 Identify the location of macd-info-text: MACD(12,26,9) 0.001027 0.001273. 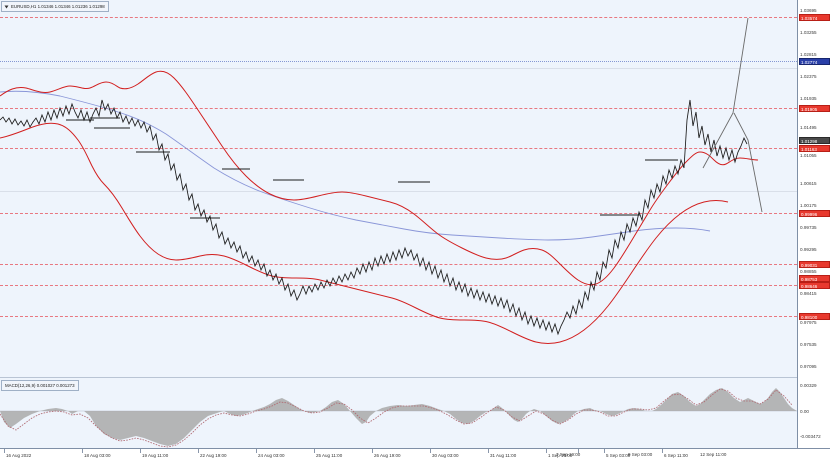
(40, 385).